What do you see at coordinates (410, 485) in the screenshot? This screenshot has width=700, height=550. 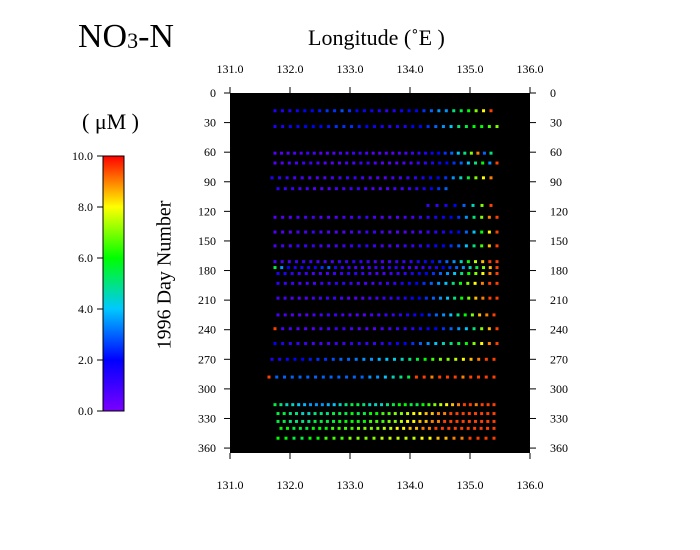 I see `x-tick-label-bottom: 134.0` at bounding box center [410, 485].